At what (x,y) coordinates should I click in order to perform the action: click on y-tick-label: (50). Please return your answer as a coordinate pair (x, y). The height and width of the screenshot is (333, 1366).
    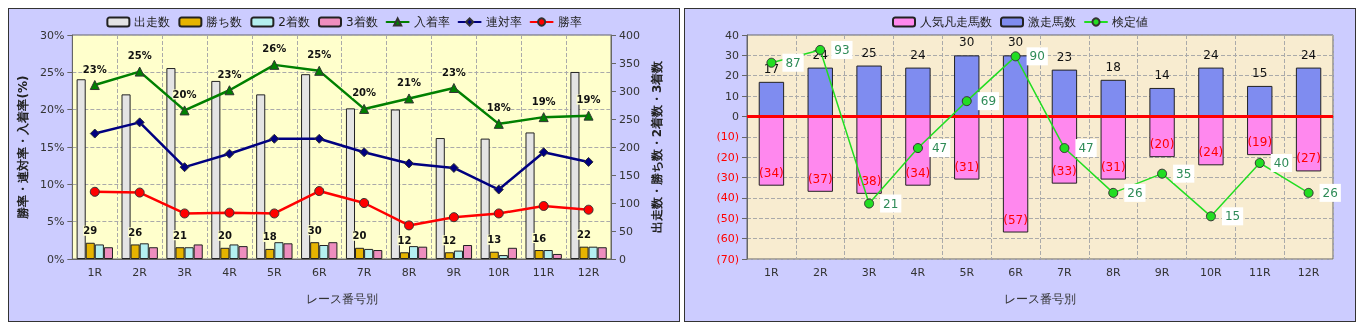
    Looking at the image, I should click on (727, 218).